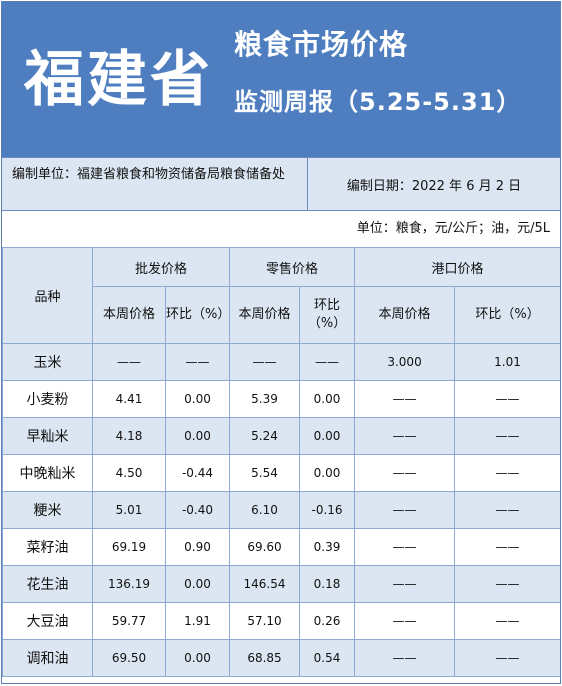 The image size is (562, 686). I want to click on variety-name: 调和油, so click(47, 658).